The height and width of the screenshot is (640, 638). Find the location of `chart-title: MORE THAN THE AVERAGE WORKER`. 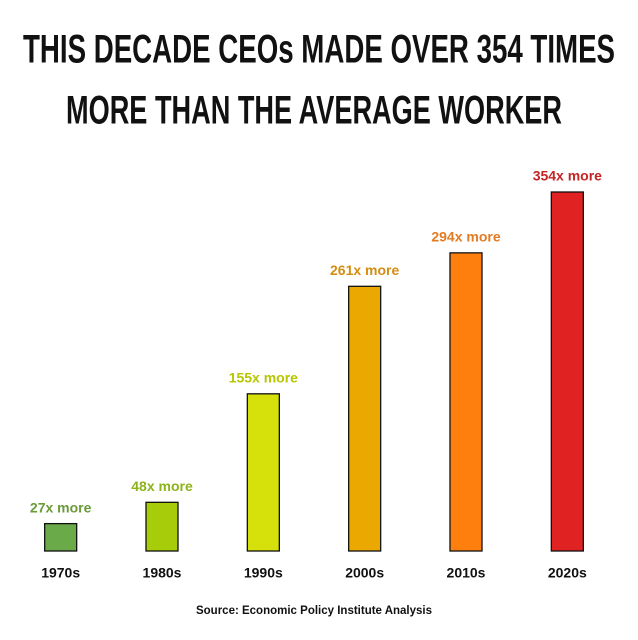

chart-title: MORE THAN THE AVERAGE WORKER is located at coordinates (314, 111).